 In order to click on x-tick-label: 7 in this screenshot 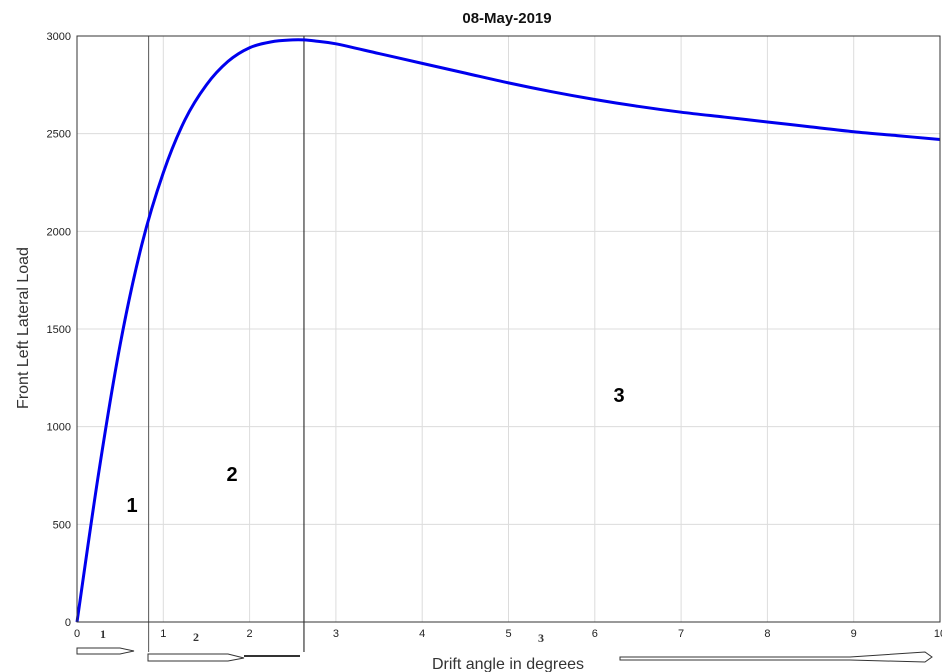, I will do `click(681, 634)`.